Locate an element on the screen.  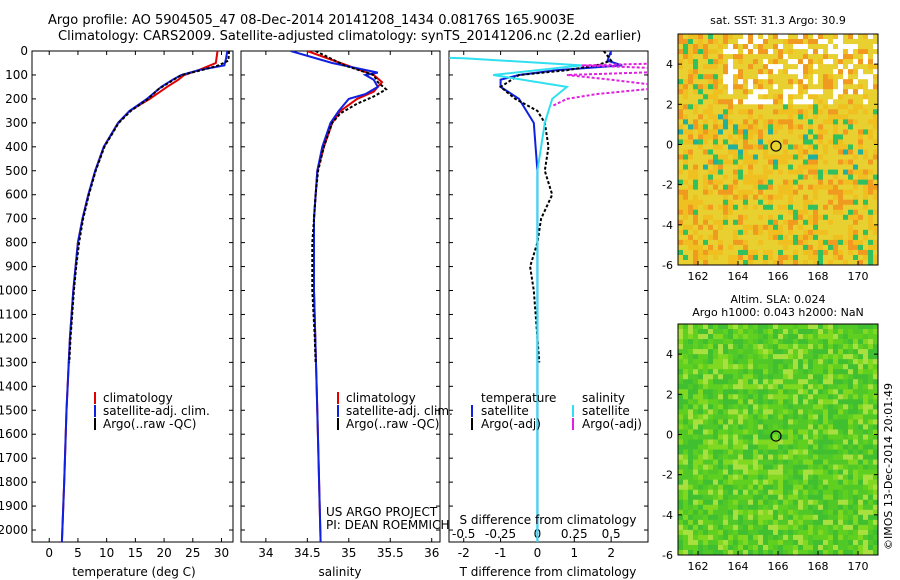
legend-salinity-header: salinity is located at coordinates (603, 398).